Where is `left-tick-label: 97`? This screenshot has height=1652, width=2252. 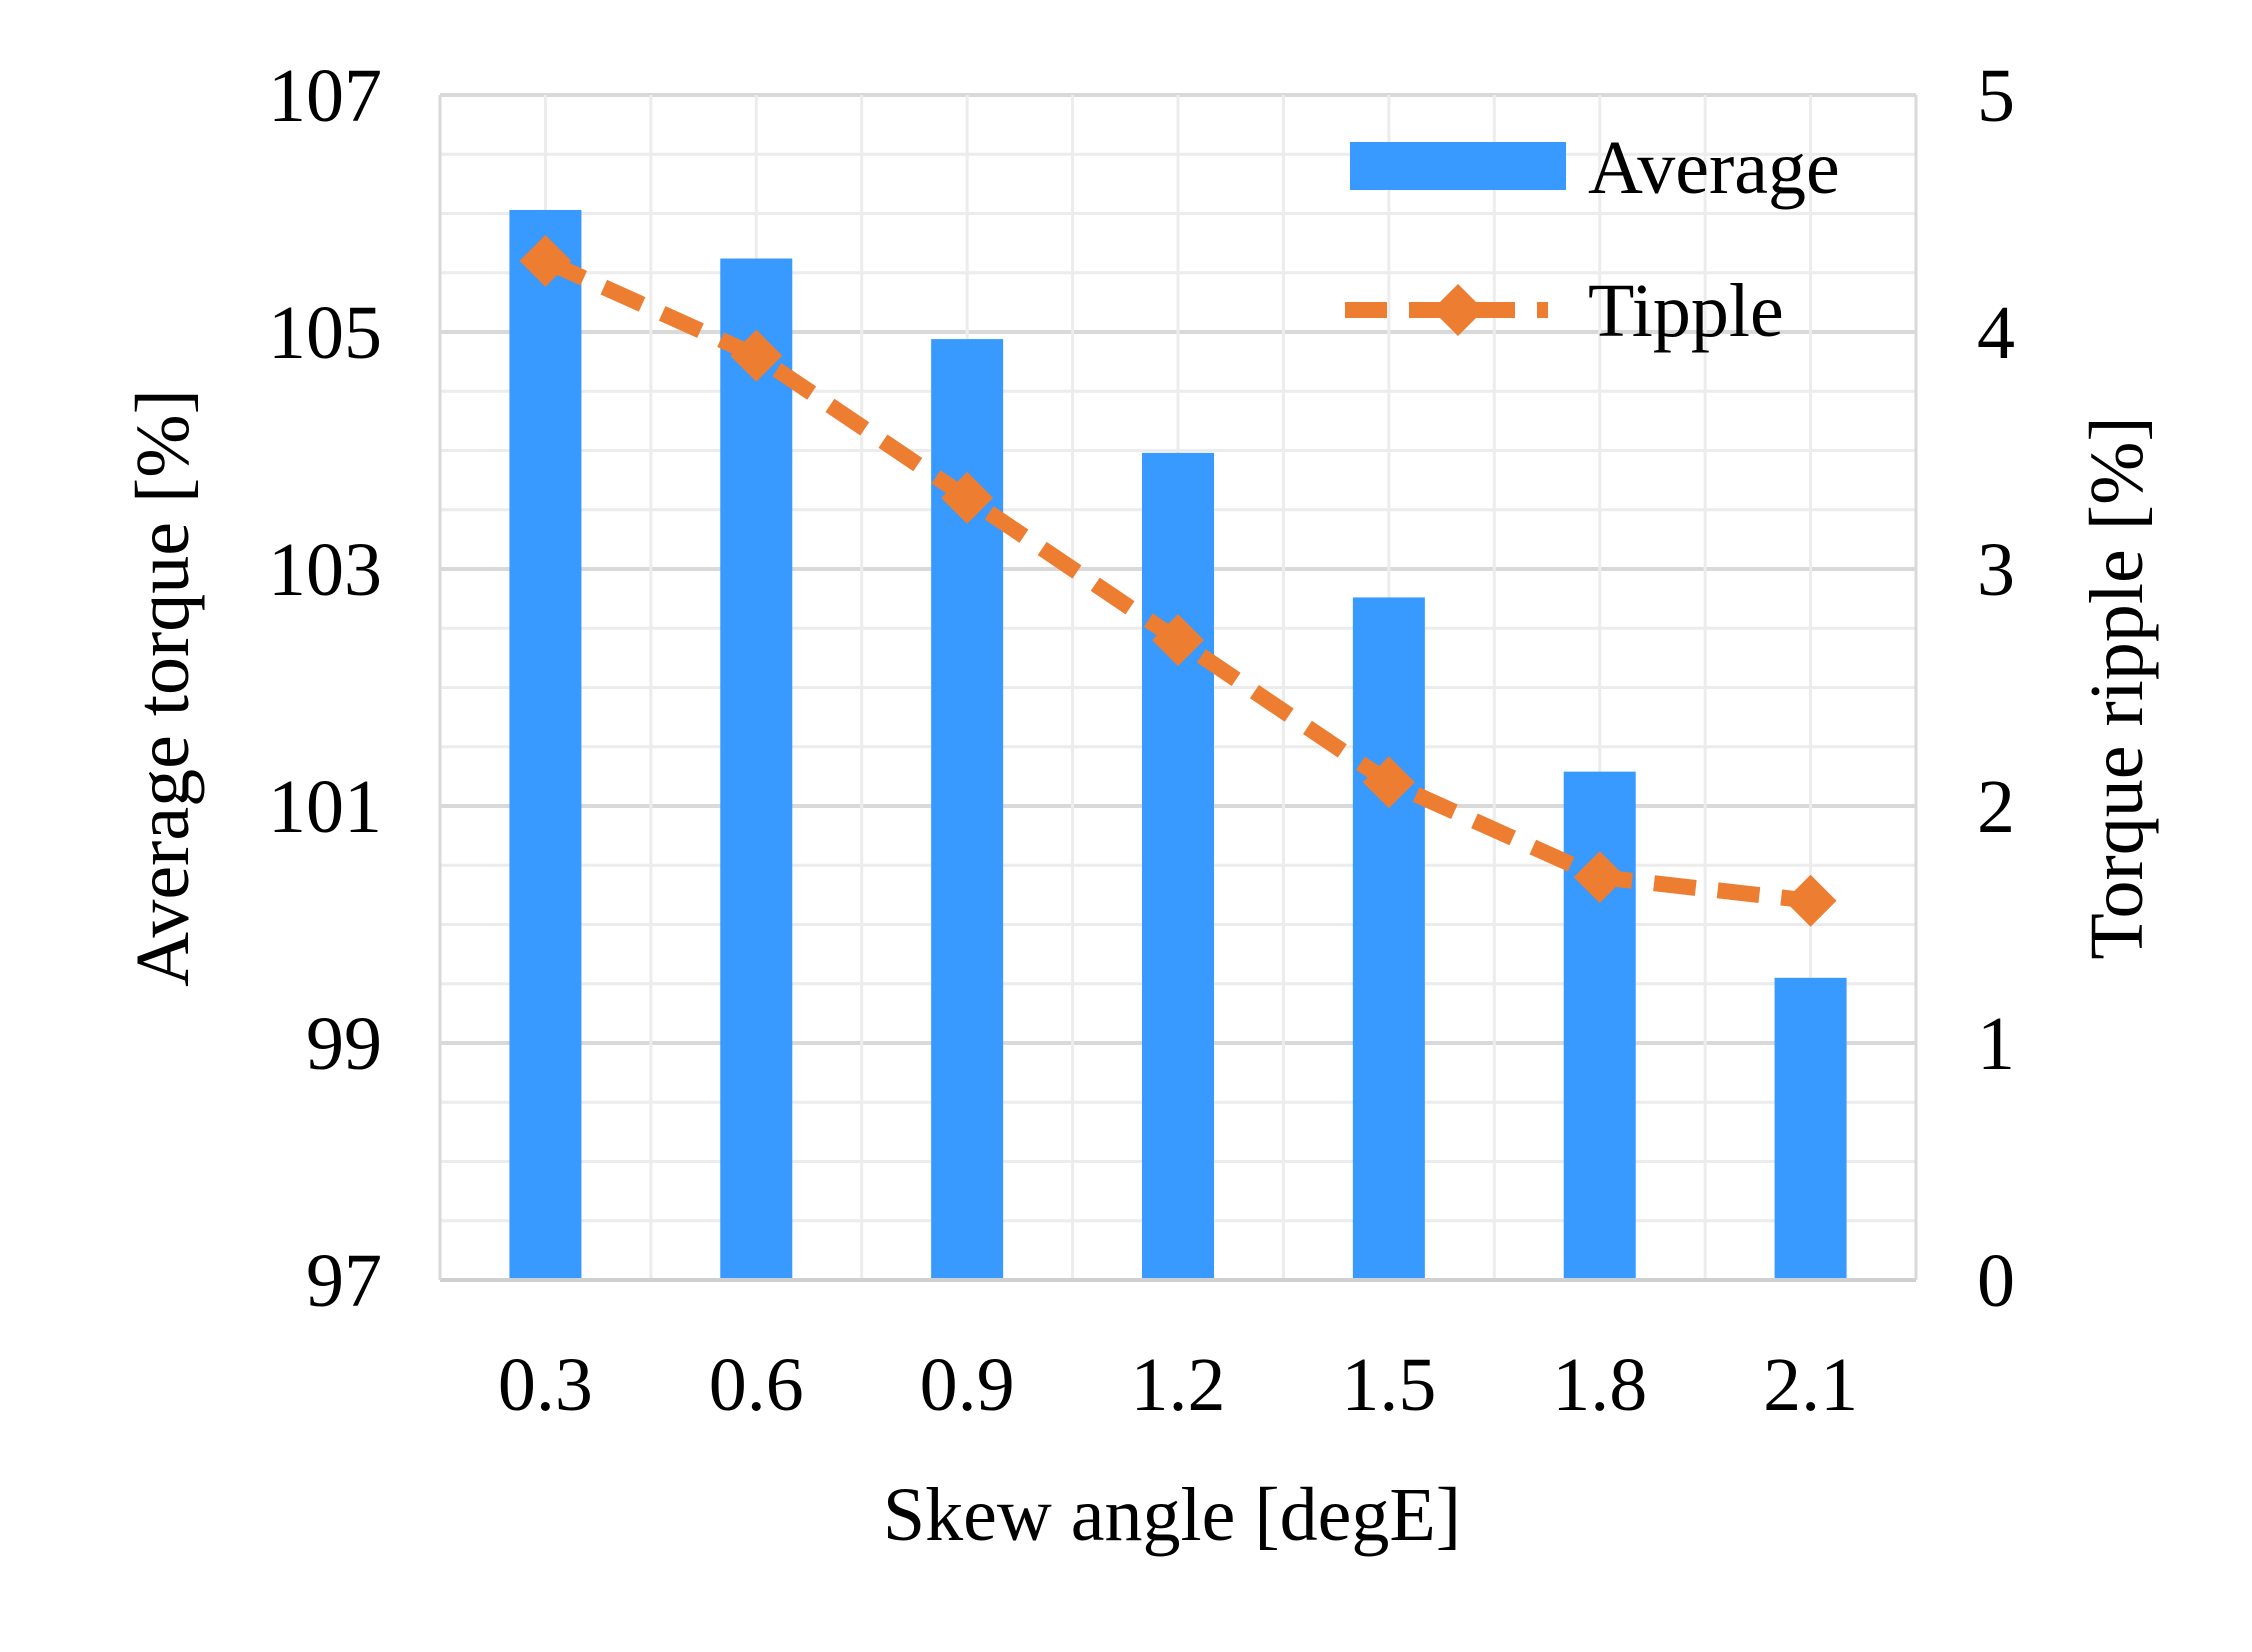
left-tick-label: 97 is located at coordinates (344, 1281).